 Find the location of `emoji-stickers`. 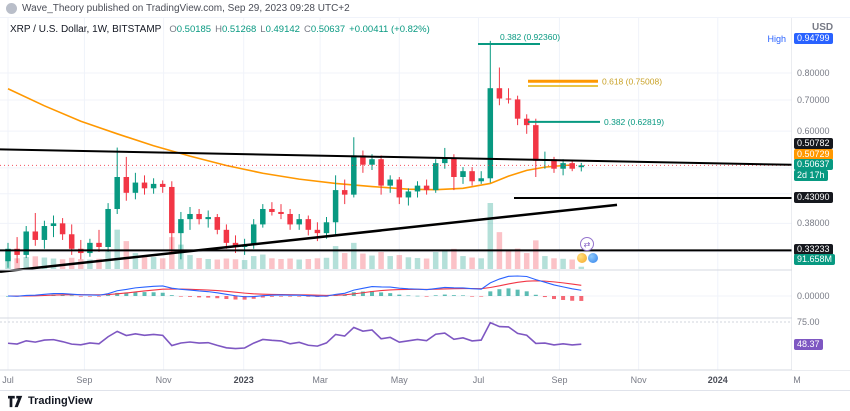

emoji-stickers is located at coordinates (587, 258).